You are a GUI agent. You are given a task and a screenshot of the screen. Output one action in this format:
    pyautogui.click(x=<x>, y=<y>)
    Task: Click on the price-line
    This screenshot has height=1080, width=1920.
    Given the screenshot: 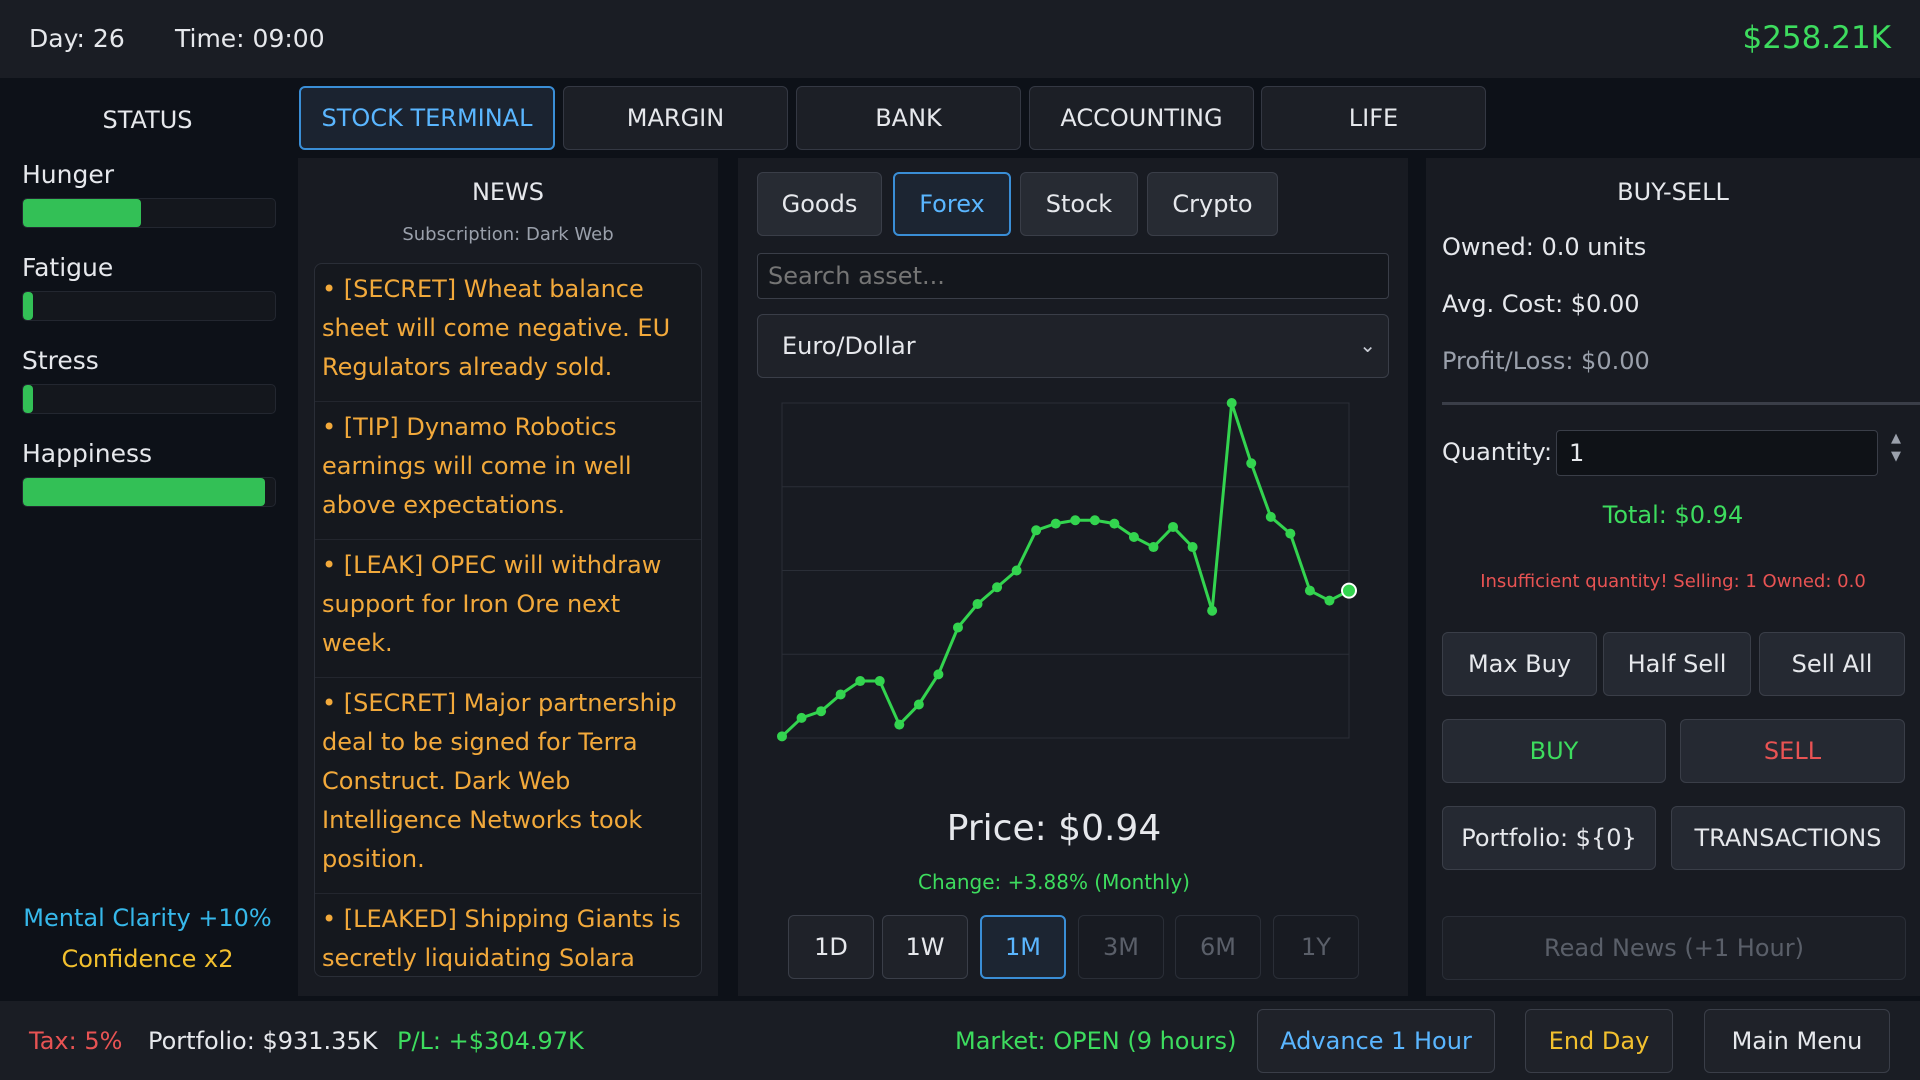 What is the action you would take?
    pyautogui.click(x=1065, y=570)
    